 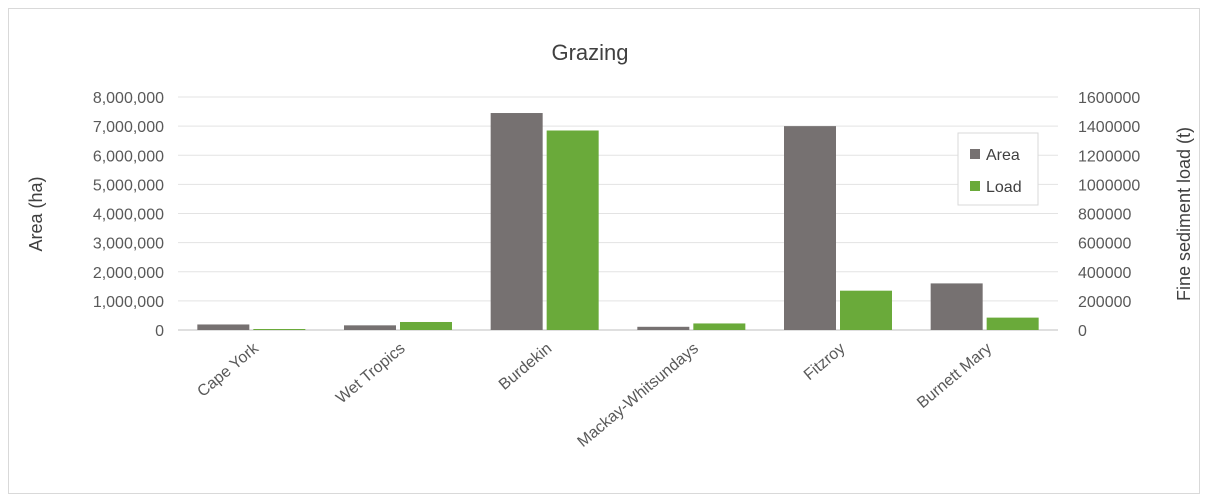 I want to click on category-label: Fitzroy, so click(x=825, y=362).